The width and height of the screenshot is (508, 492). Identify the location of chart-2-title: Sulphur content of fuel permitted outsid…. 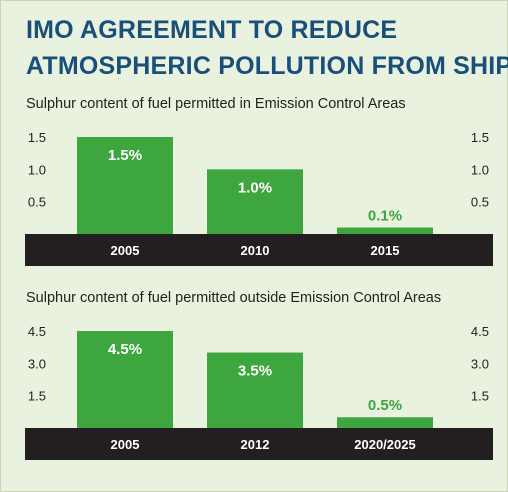
(234, 298).